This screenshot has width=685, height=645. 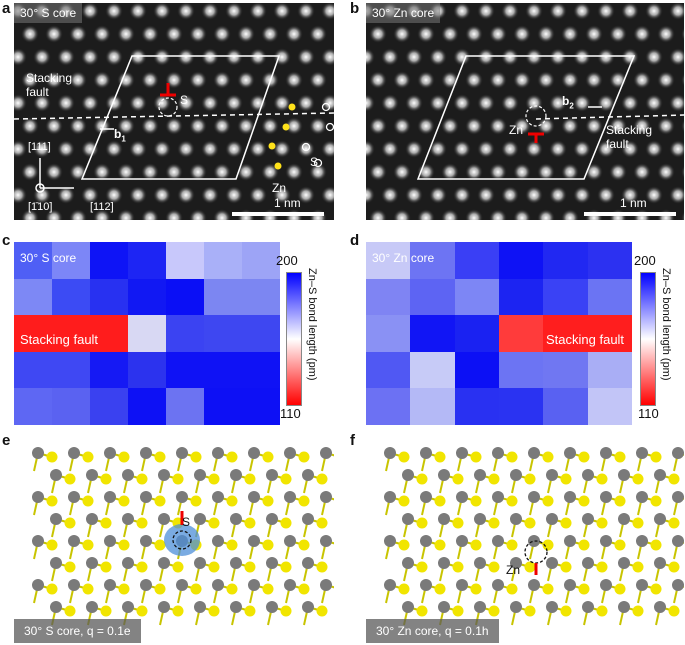 What do you see at coordinates (120, 135) in the screenshot?
I see `burgers-vector-b1: b1` at bounding box center [120, 135].